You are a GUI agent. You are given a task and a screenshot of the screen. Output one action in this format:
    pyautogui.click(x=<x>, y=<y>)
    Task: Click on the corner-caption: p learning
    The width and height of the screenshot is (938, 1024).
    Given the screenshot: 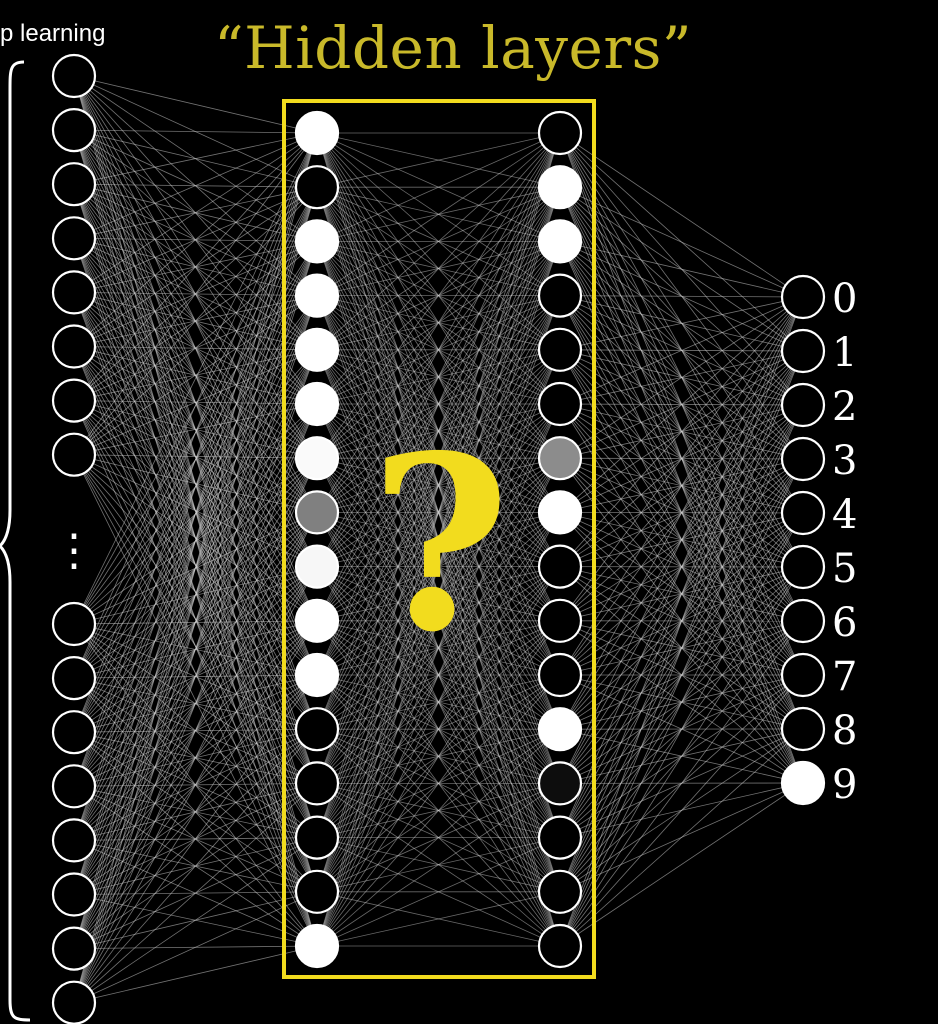 What is the action you would take?
    pyautogui.click(x=53, y=33)
    